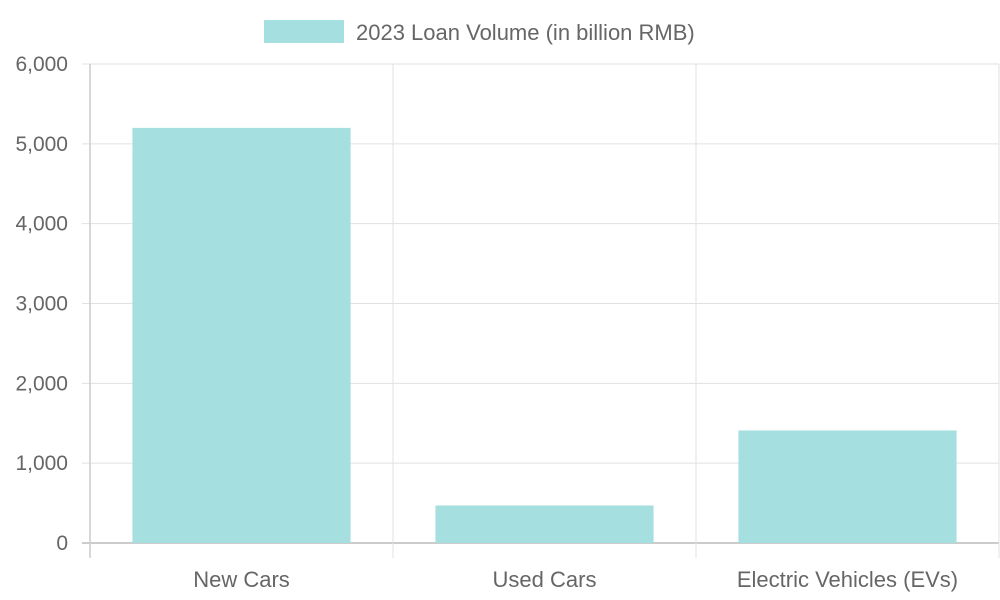 This screenshot has height=600, width=1000. Describe the element at coordinates (41, 463) in the screenshot. I see `y-tick-label: 1,000` at that location.